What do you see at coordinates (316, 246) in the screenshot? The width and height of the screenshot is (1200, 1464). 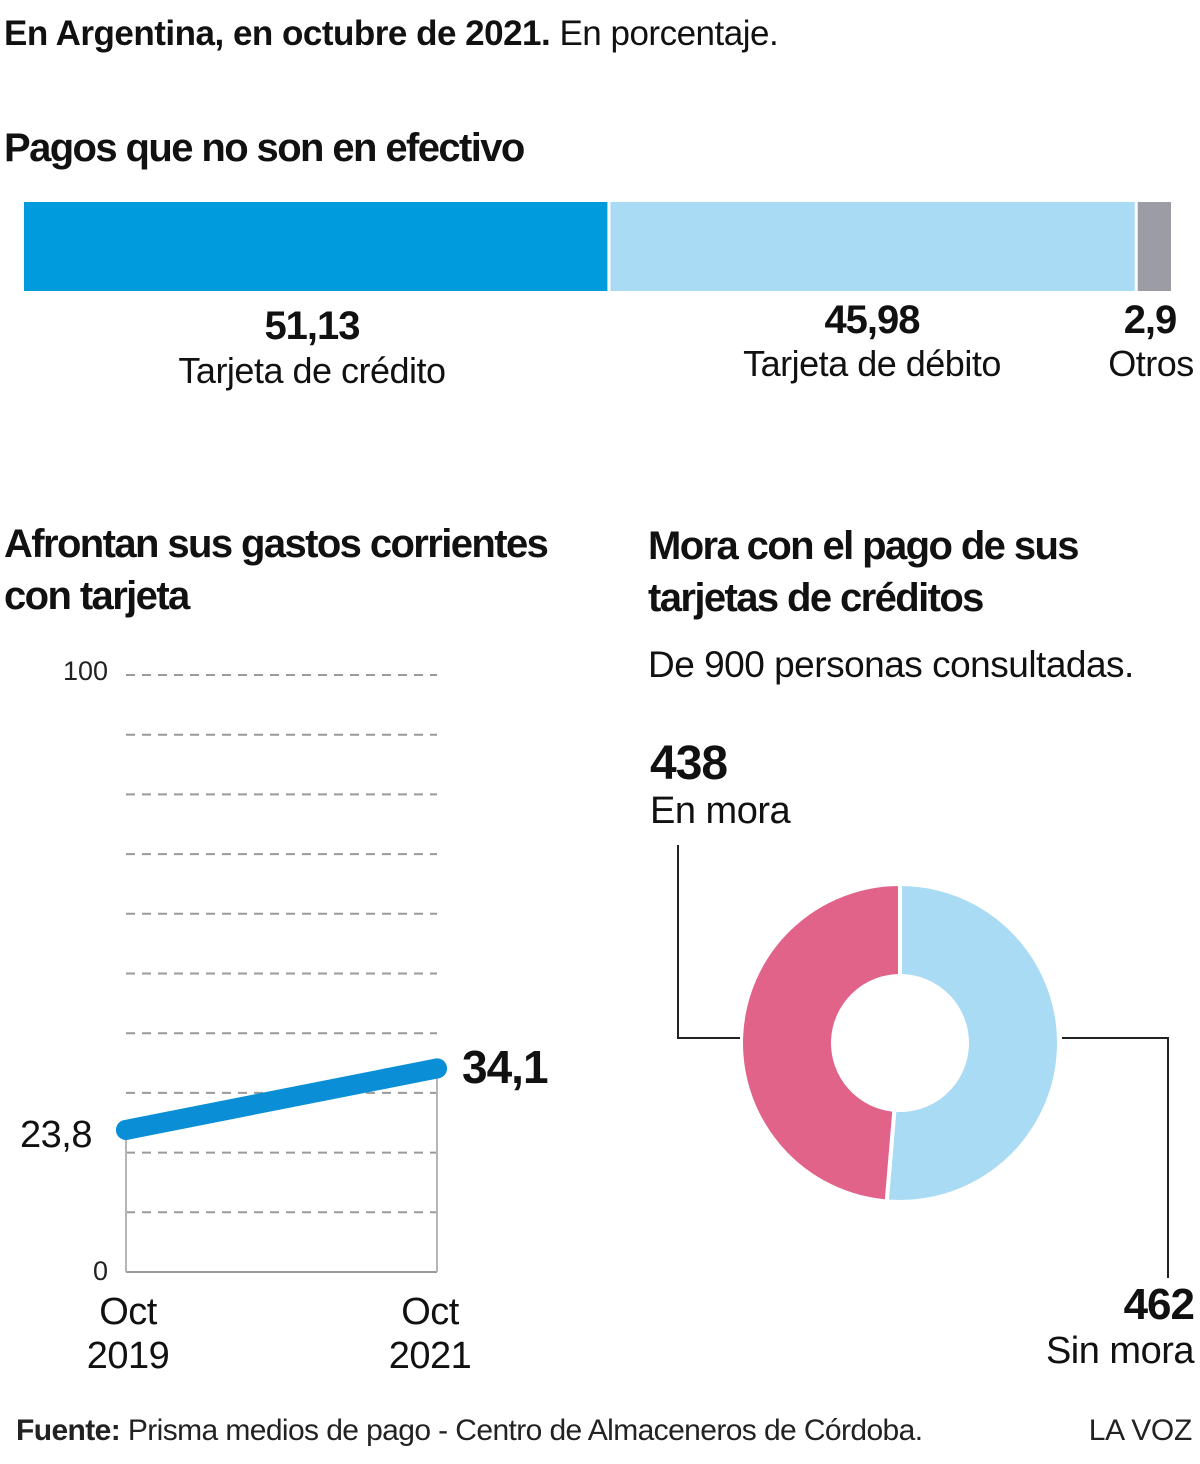 I see `credito-bar-segment` at bounding box center [316, 246].